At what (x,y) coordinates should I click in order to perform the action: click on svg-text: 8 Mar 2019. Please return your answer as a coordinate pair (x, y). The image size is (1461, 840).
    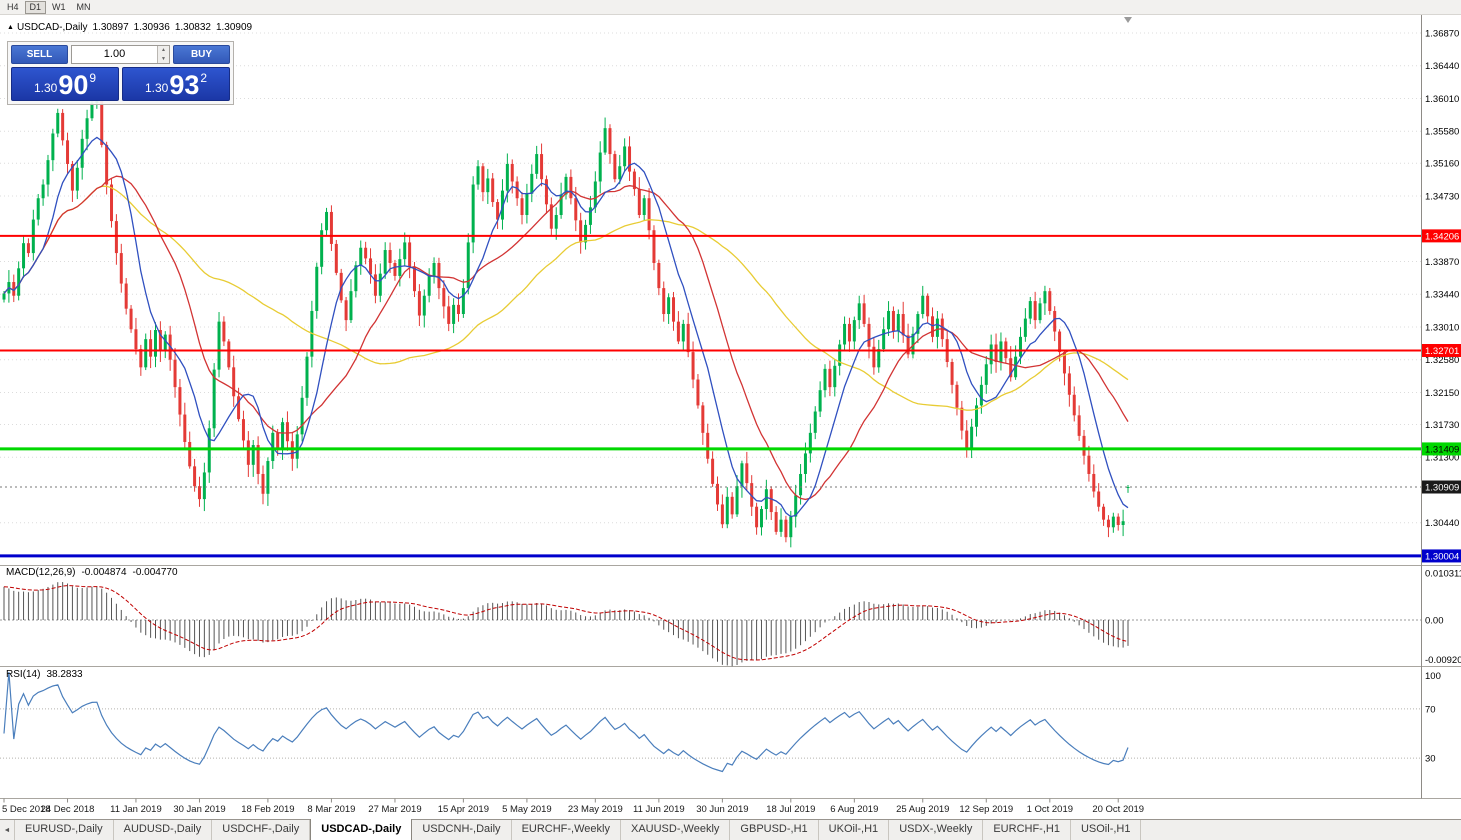
    Looking at the image, I should click on (331, 809).